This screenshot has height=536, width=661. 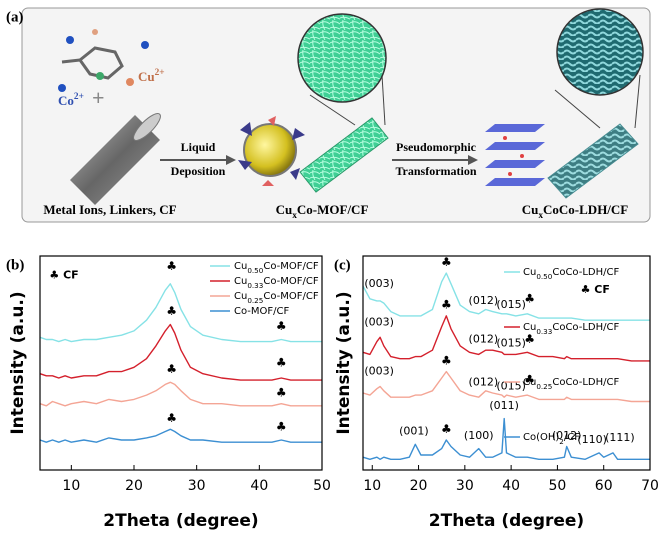 What do you see at coordinates (571, 384) in the screenshot?
I see `legend-label: Cu0.25CoCo-LDH/CF` at bounding box center [571, 384].